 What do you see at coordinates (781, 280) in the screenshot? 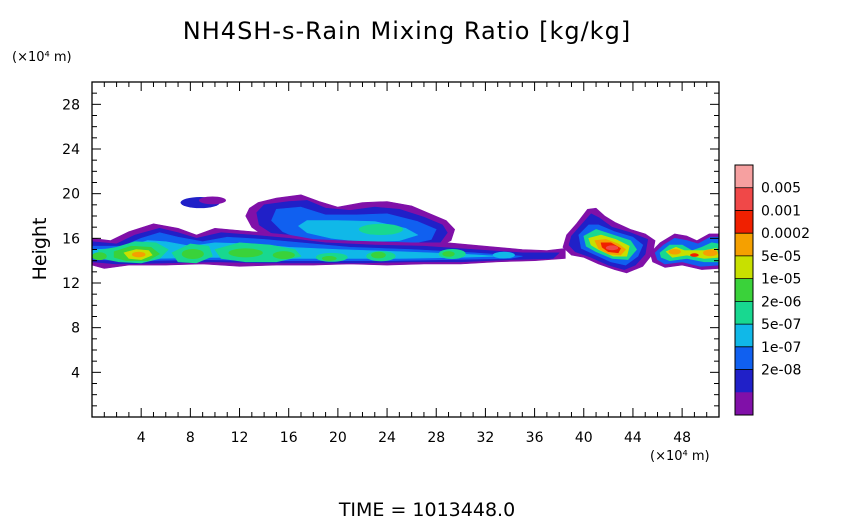
I see `colorbar-label: 1e-05` at bounding box center [781, 280].